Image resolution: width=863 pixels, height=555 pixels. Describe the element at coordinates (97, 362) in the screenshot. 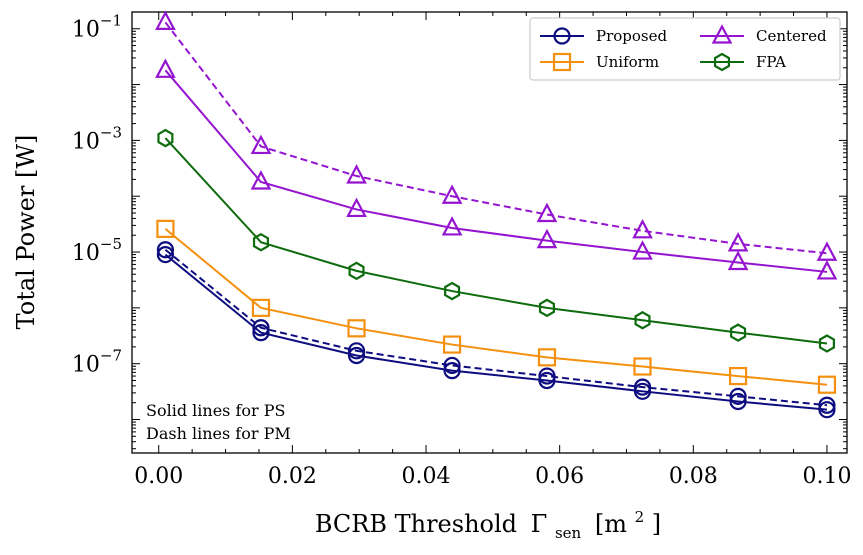

I see `y-tick-label: 10⁻⁷` at that location.